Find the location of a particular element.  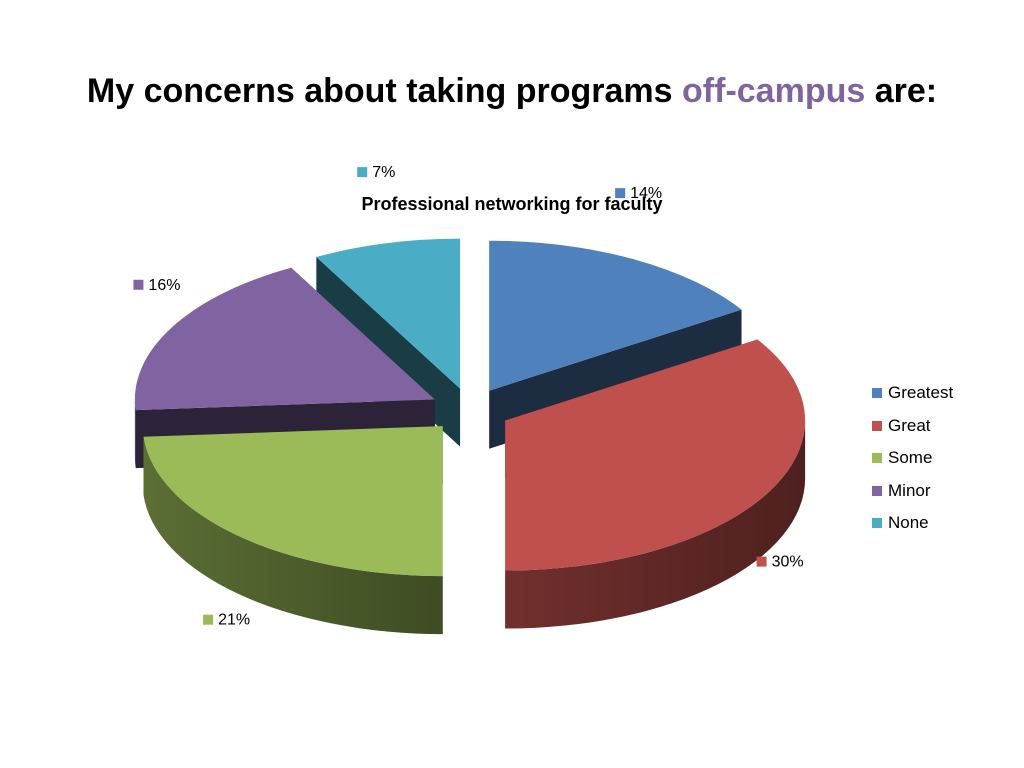

legend-label-minor: Minor is located at coordinates (909, 490).